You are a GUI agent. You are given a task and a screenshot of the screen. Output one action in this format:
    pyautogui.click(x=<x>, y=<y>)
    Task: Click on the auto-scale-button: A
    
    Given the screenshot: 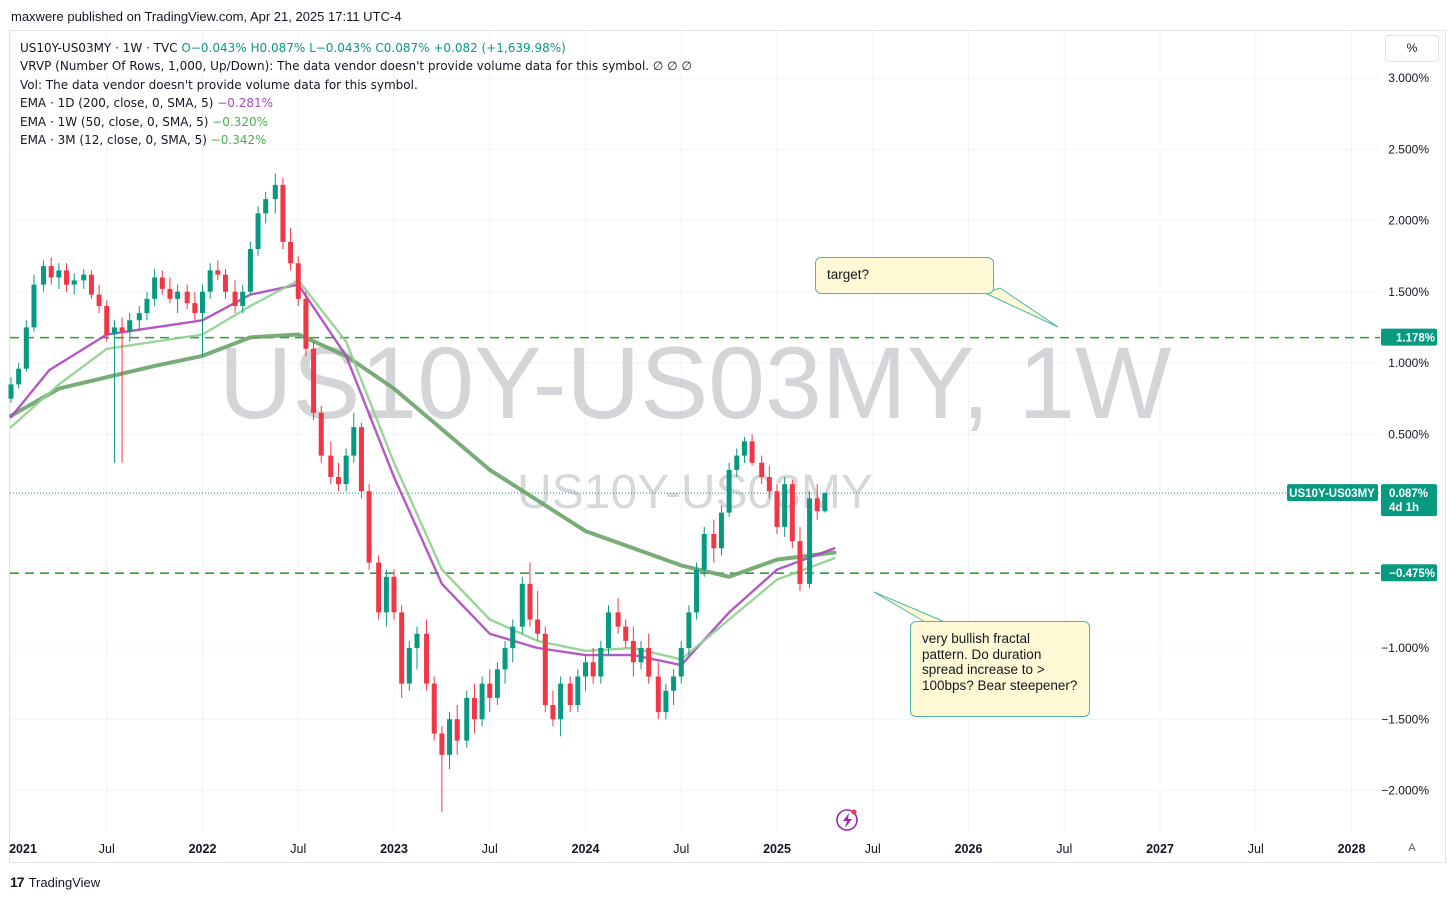 What is the action you would take?
    pyautogui.click(x=1412, y=848)
    